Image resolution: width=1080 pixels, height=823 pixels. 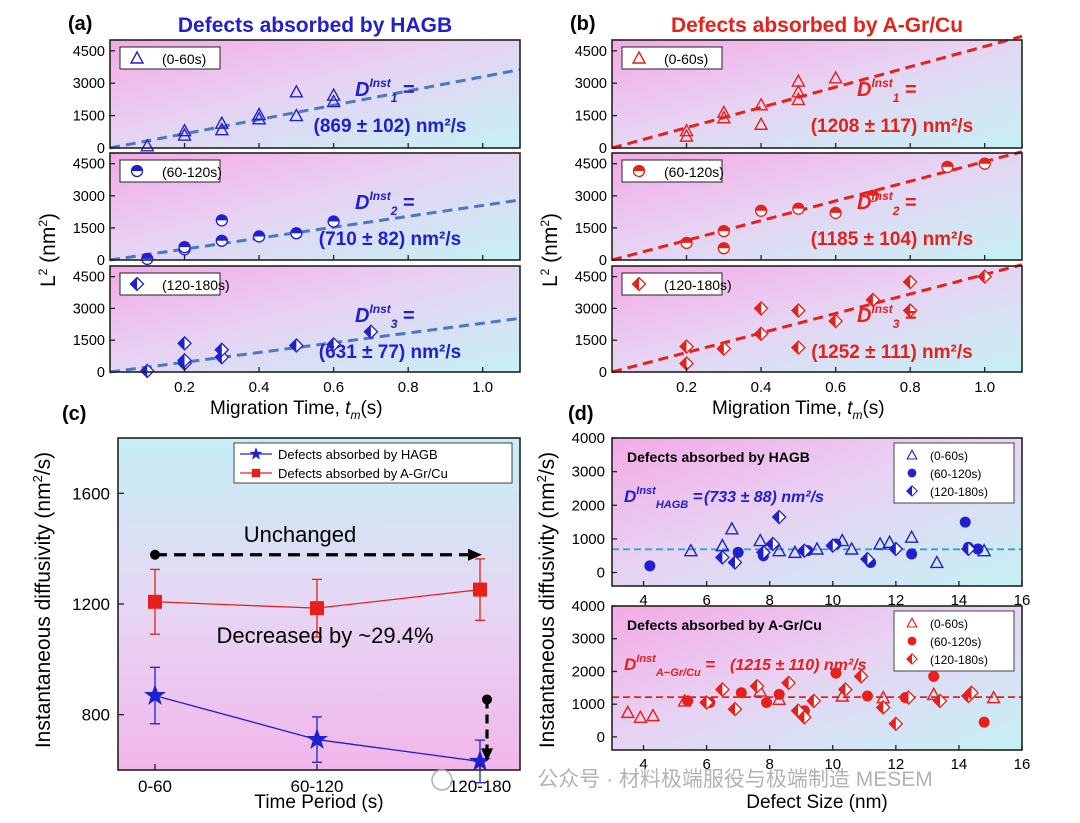 I want to click on panel-label: (b), so click(x=583, y=24).